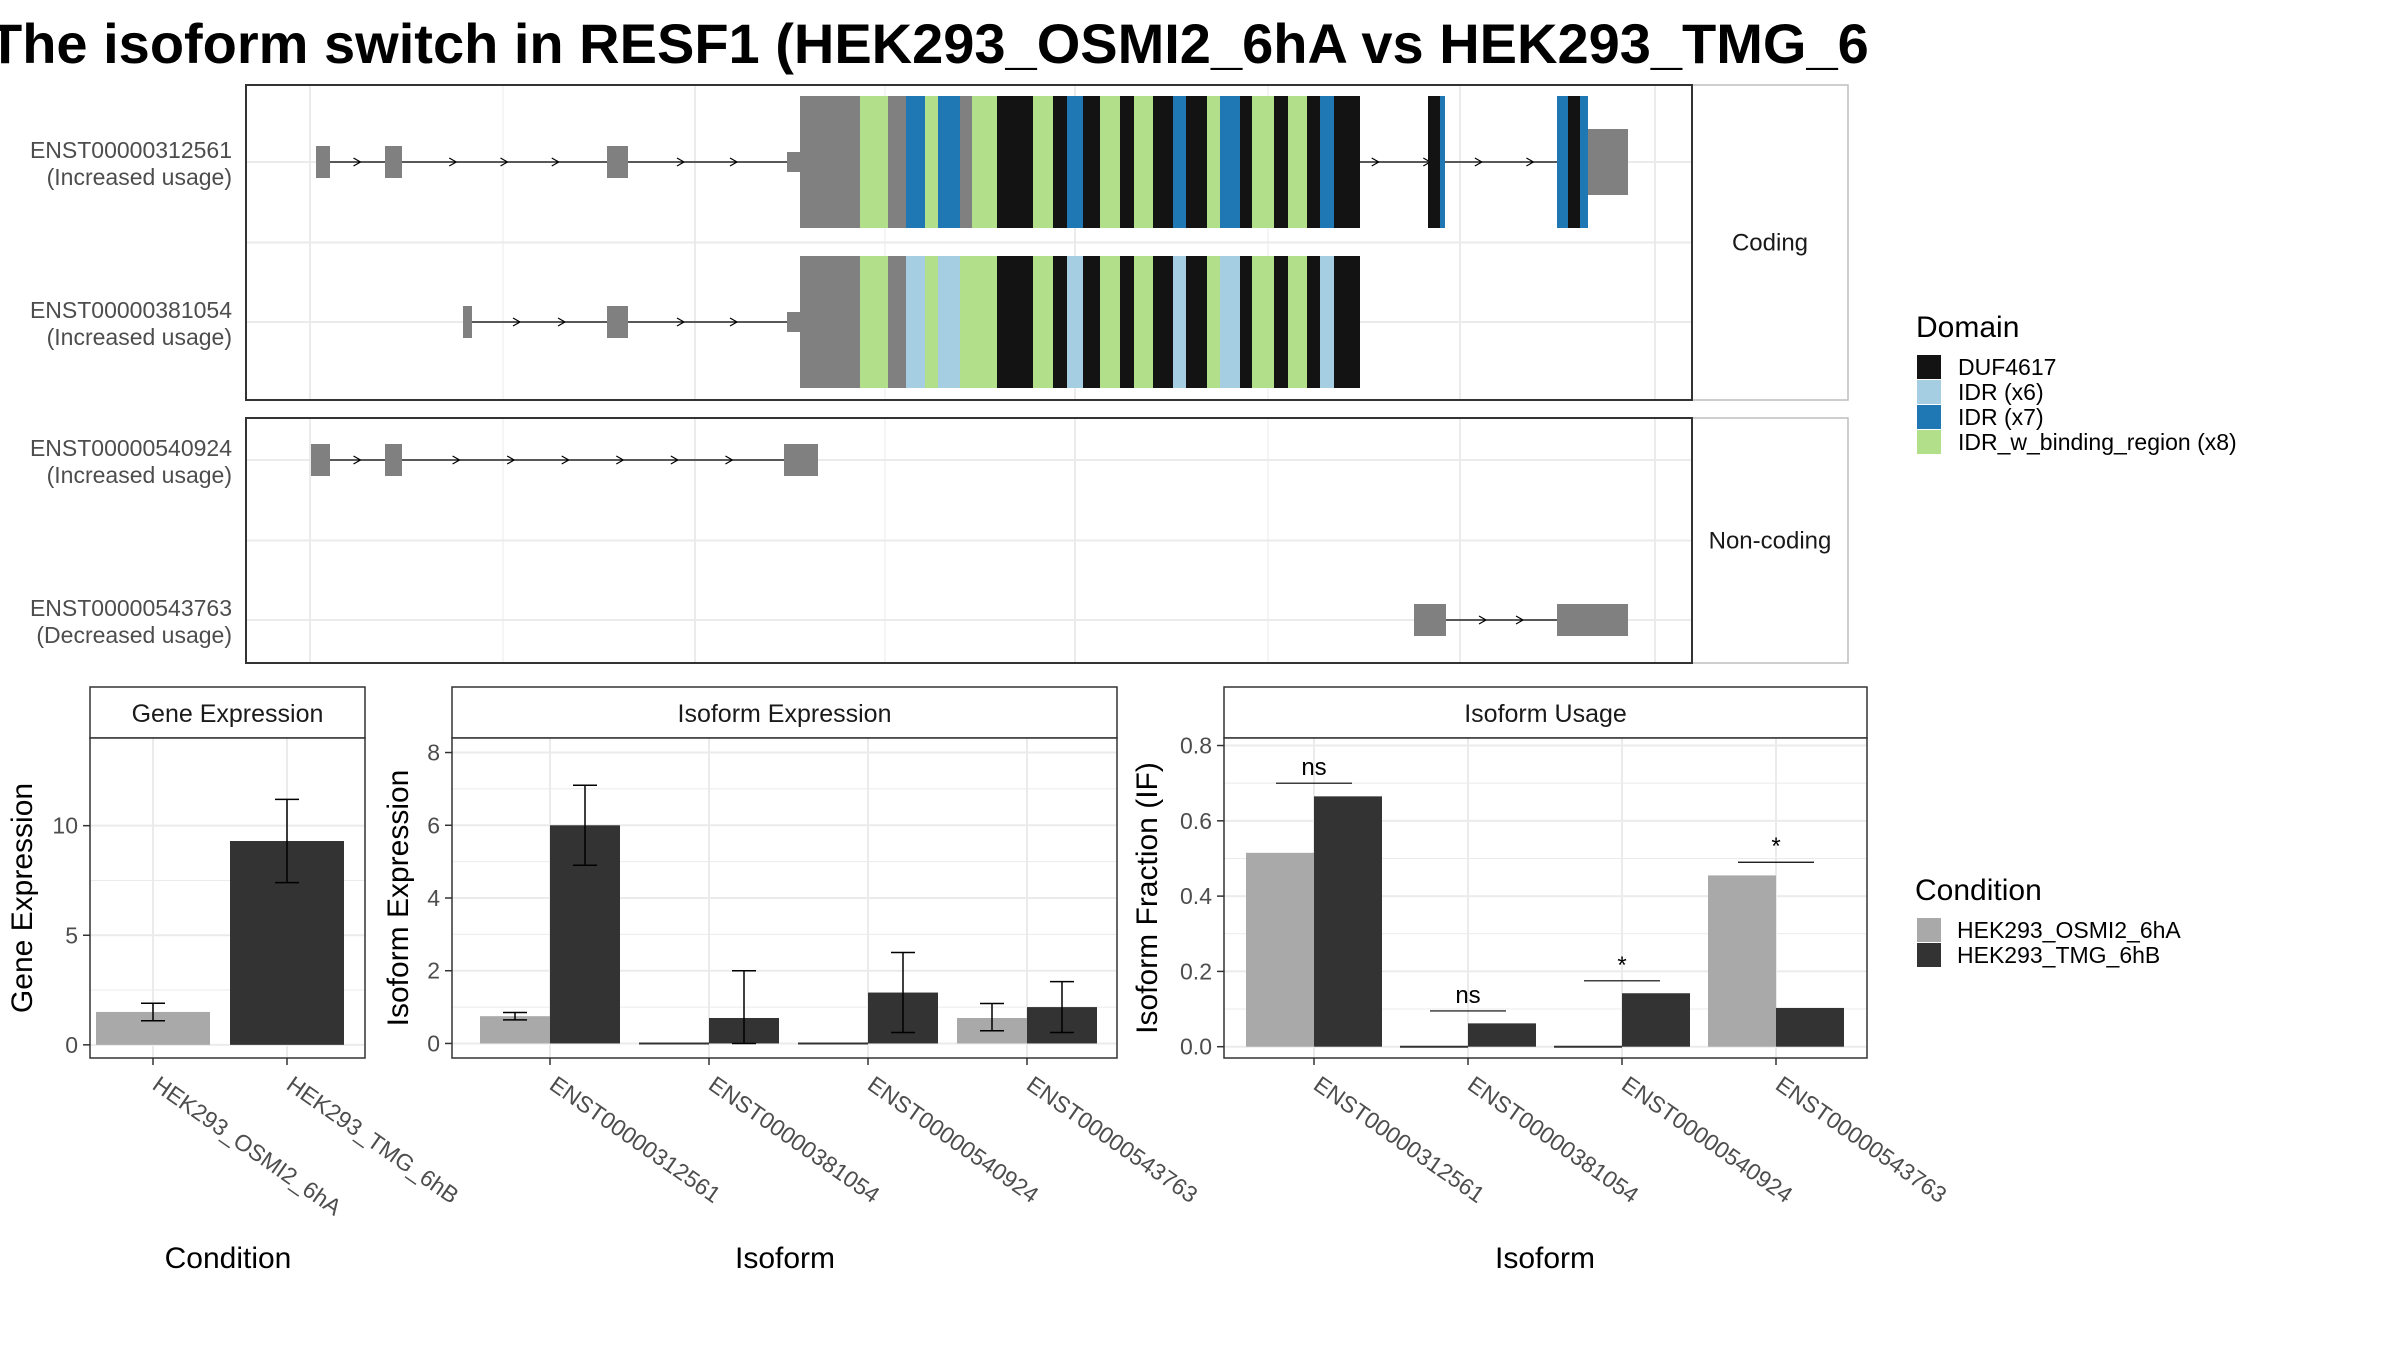 The image size is (2400, 1350). I want to click on x-tick-label: ENST00000312561, so click(635, 1139).